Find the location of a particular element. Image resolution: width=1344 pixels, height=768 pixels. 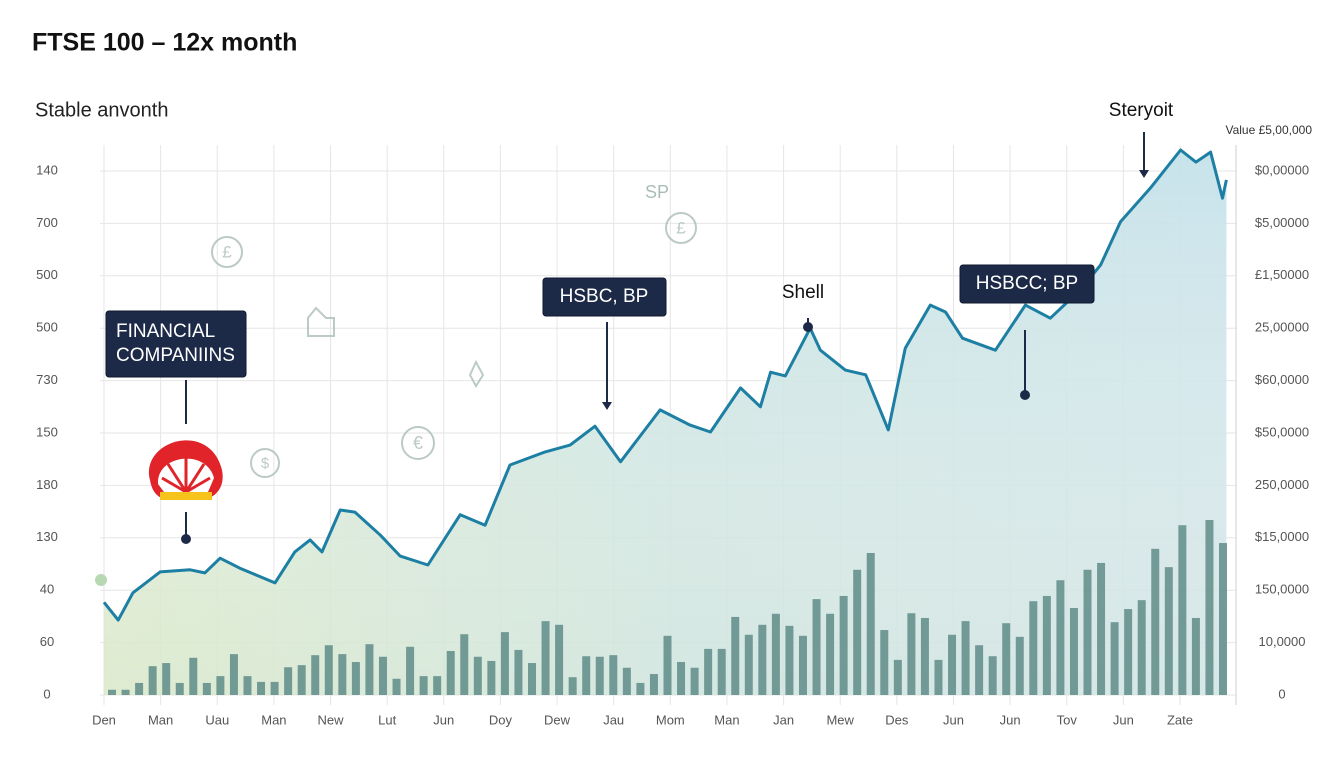

shell-logo is located at coordinates (186, 470).